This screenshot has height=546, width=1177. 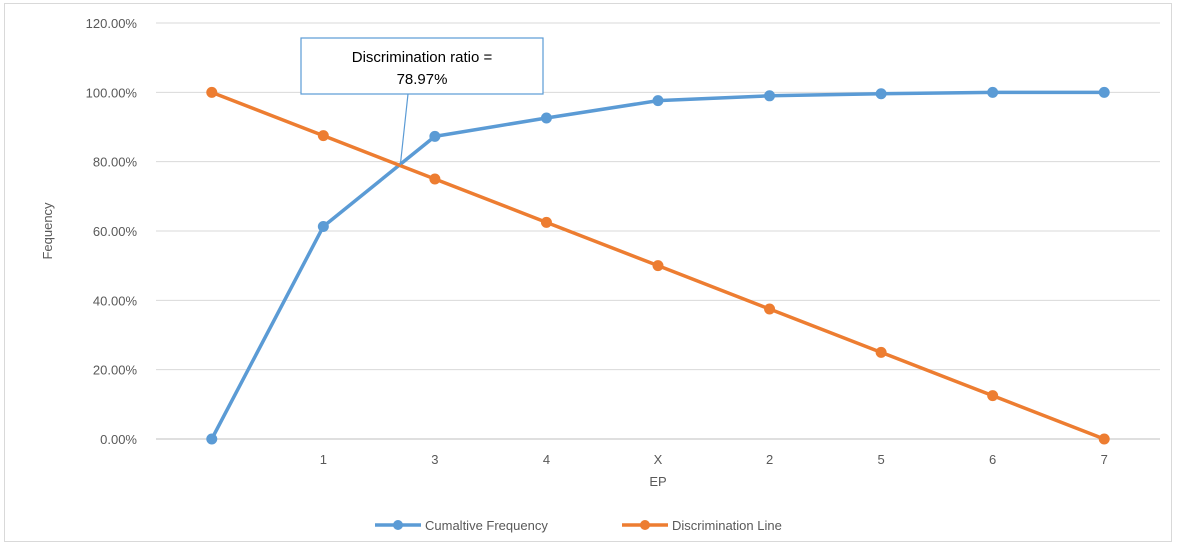 What do you see at coordinates (323, 459) in the screenshot?
I see `x-tick-label: 1` at bounding box center [323, 459].